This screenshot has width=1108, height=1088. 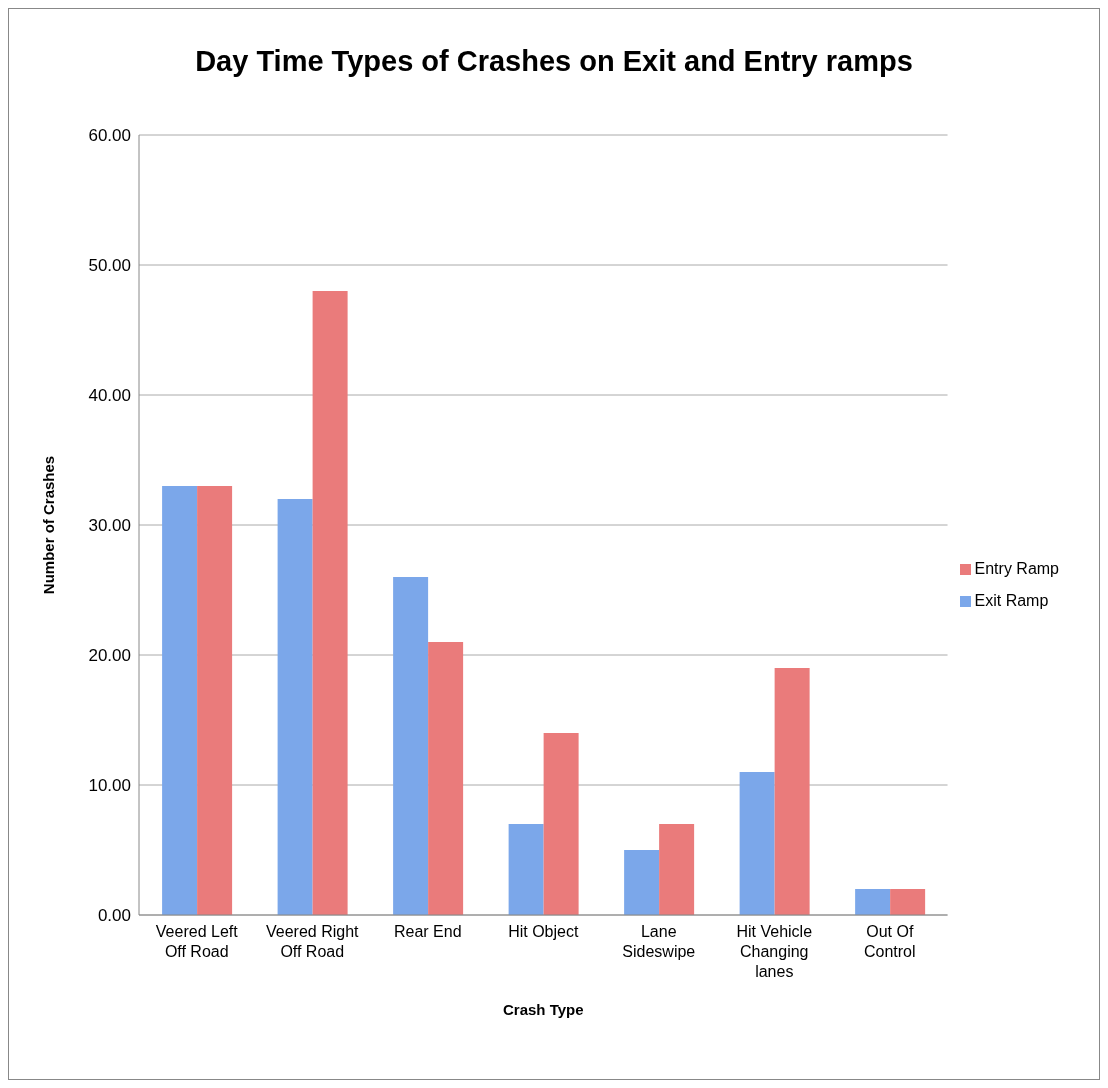 What do you see at coordinates (114, 916) in the screenshot?
I see `y-tick-label: 0.00` at bounding box center [114, 916].